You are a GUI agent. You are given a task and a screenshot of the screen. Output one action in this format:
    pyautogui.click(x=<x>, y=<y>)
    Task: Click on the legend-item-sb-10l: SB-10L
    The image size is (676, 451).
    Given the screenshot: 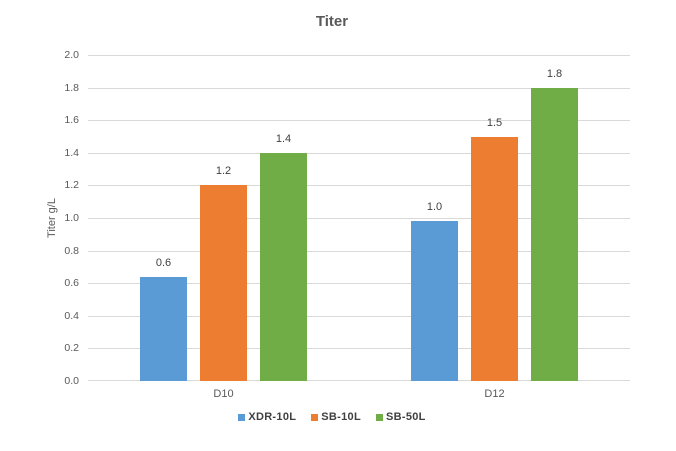 What is the action you would take?
    pyautogui.click(x=336, y=417)
    